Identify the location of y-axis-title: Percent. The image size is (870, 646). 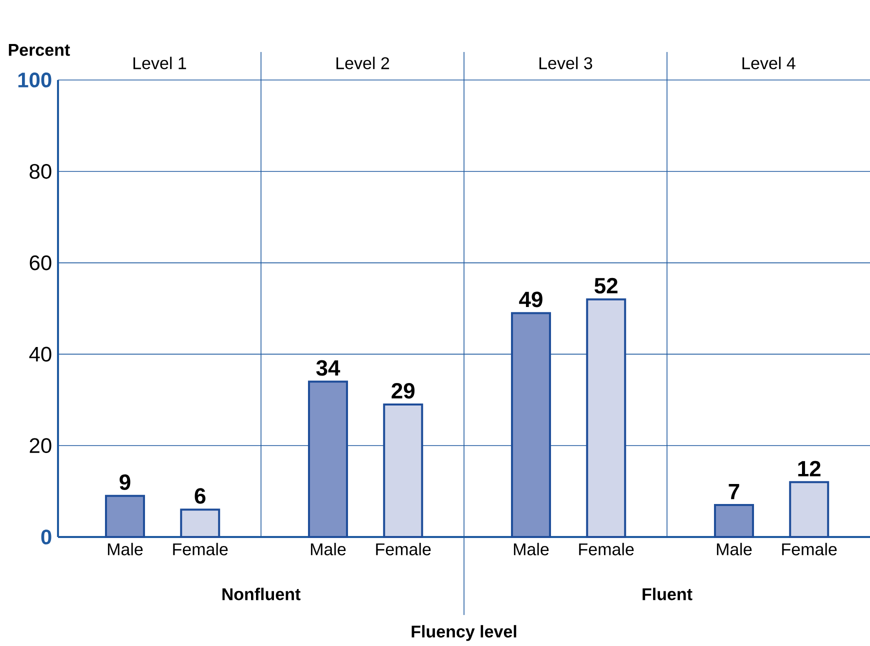
(39, 50).